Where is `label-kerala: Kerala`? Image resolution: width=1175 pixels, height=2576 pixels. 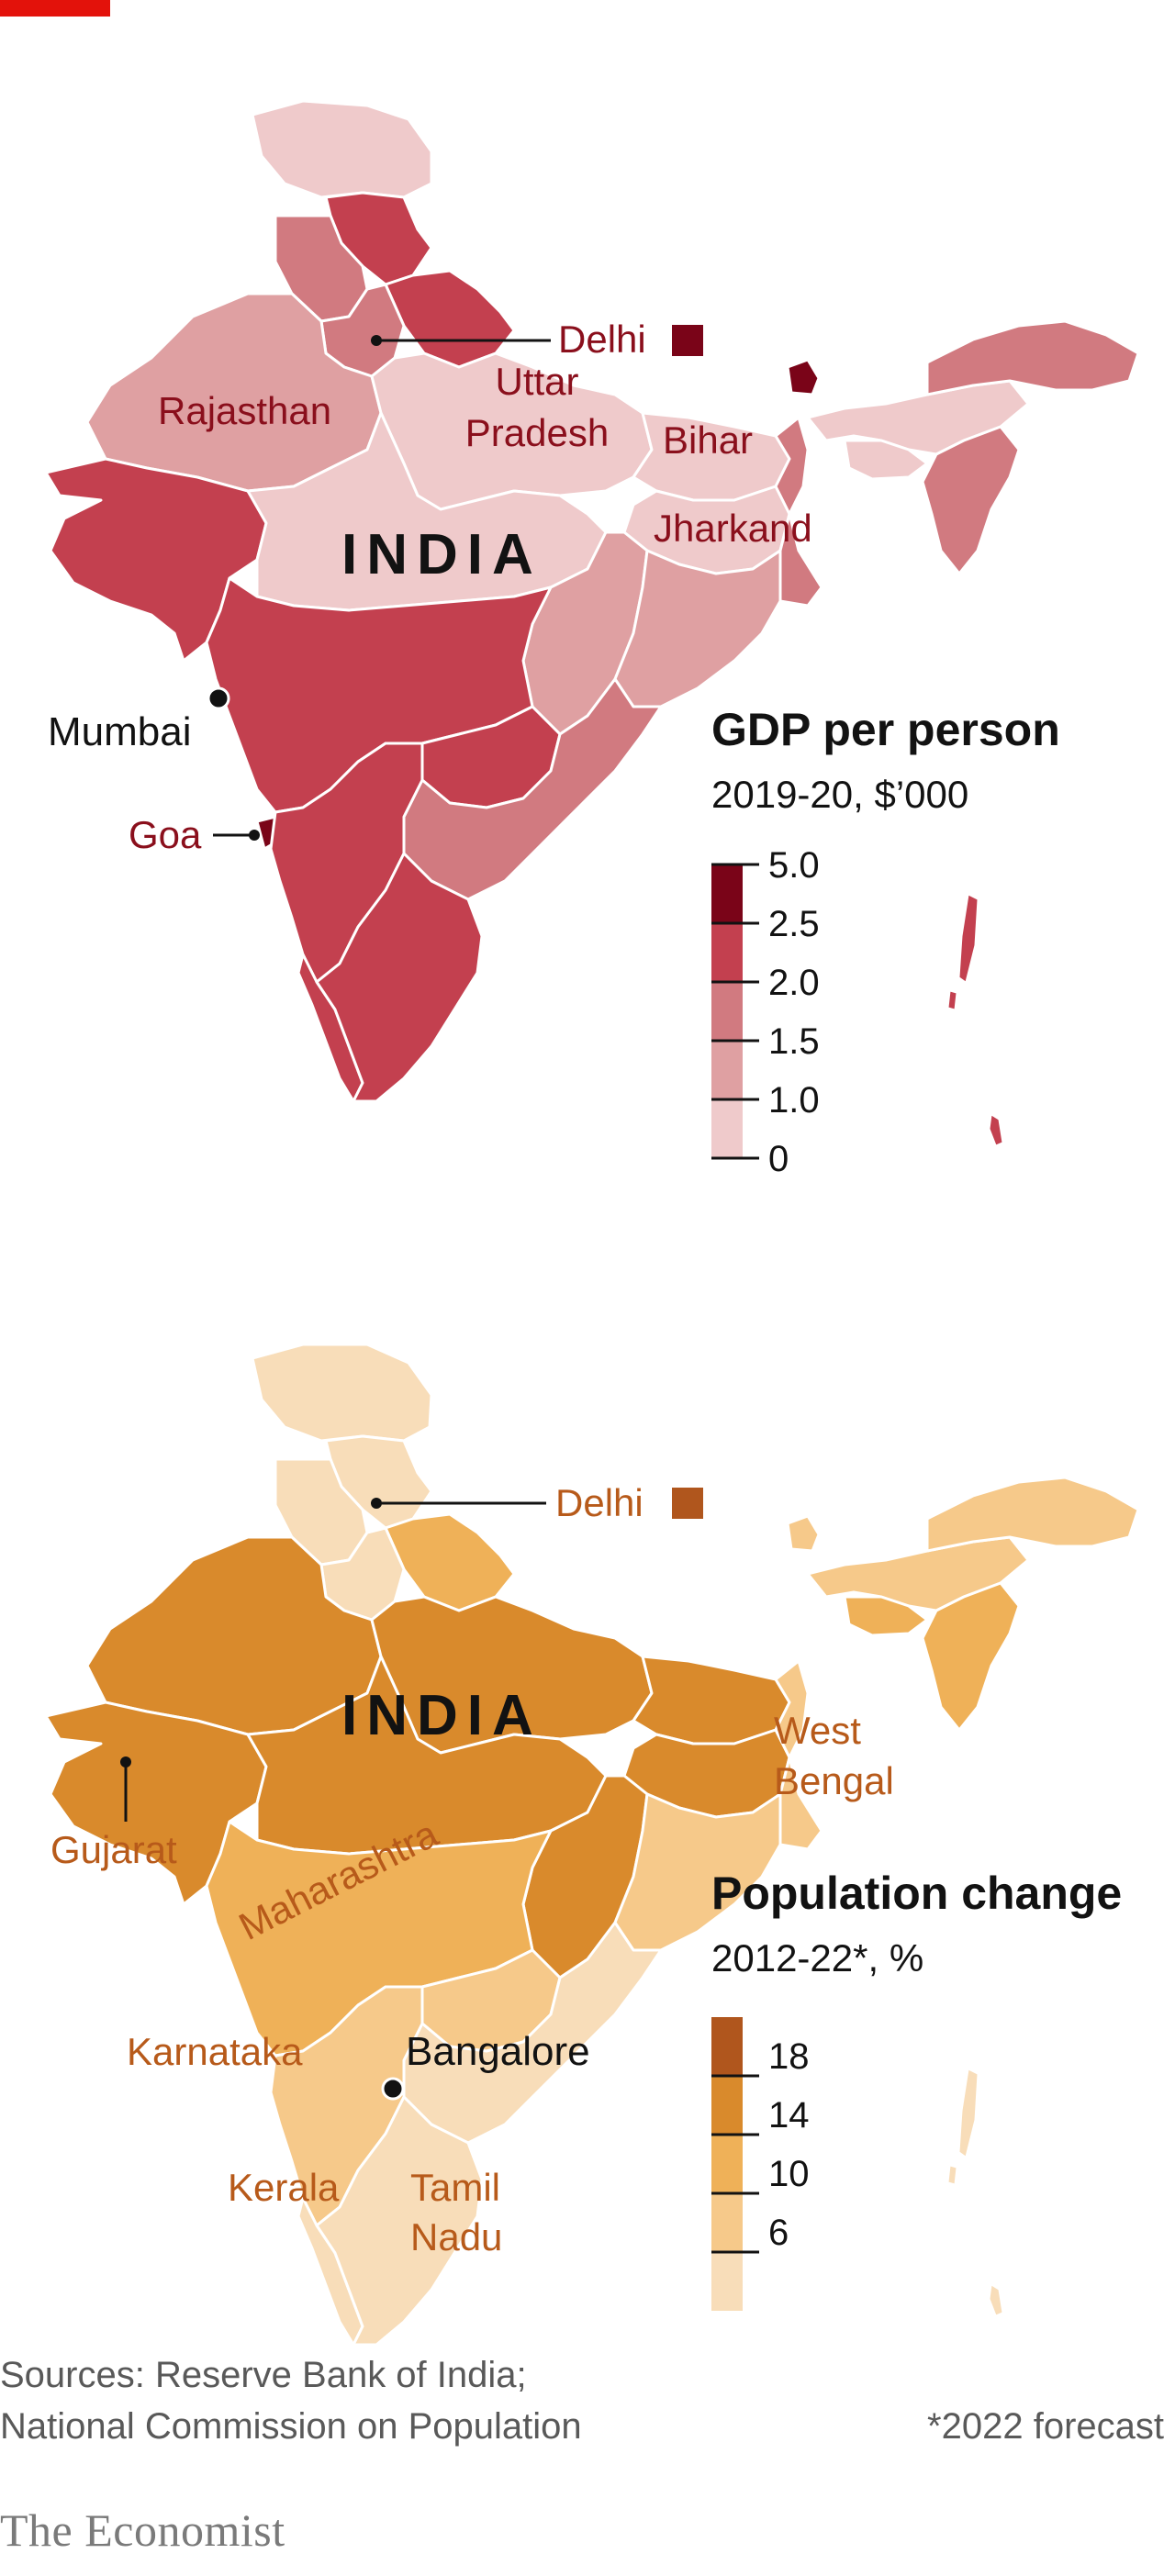
label-kerala: Kerala is located at coordinates (284, 2187).